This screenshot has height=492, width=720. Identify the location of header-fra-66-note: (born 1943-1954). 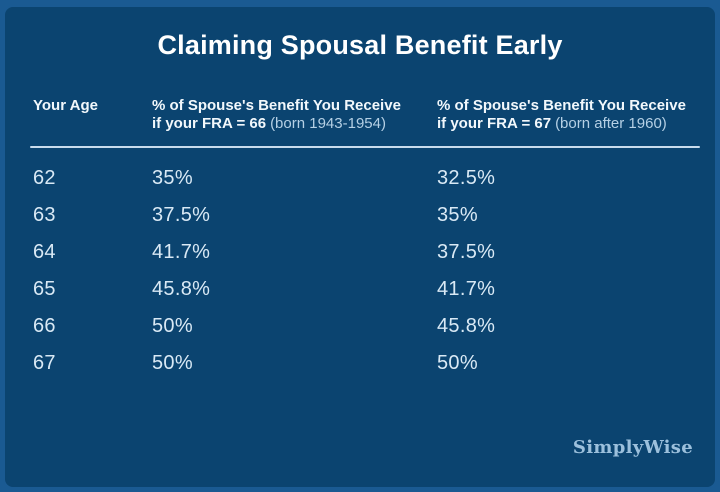
(328, 123).